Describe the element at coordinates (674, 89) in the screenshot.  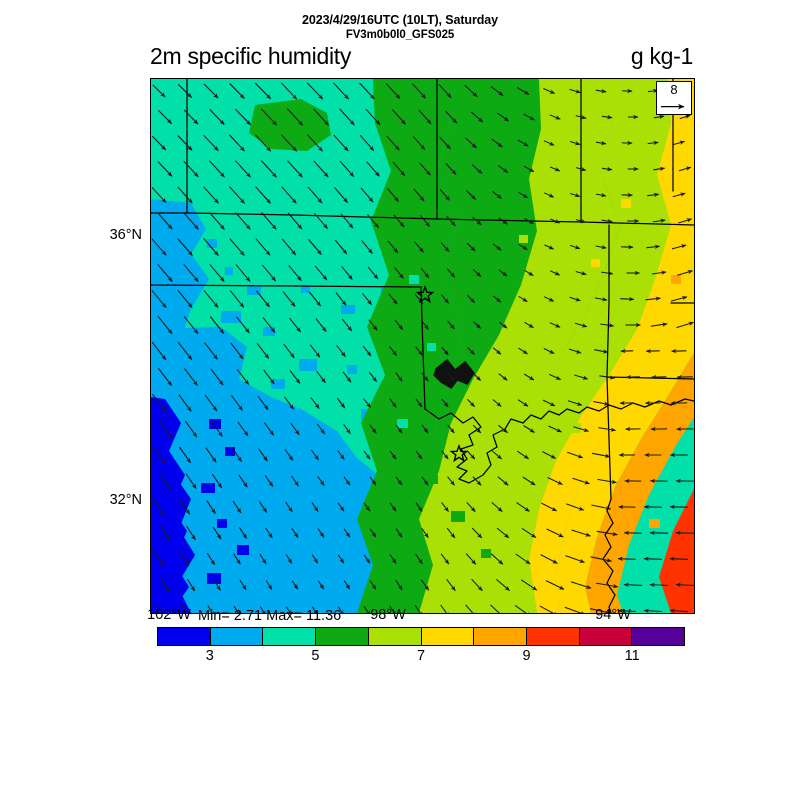
I see `wind-key-value: 8` at that location.